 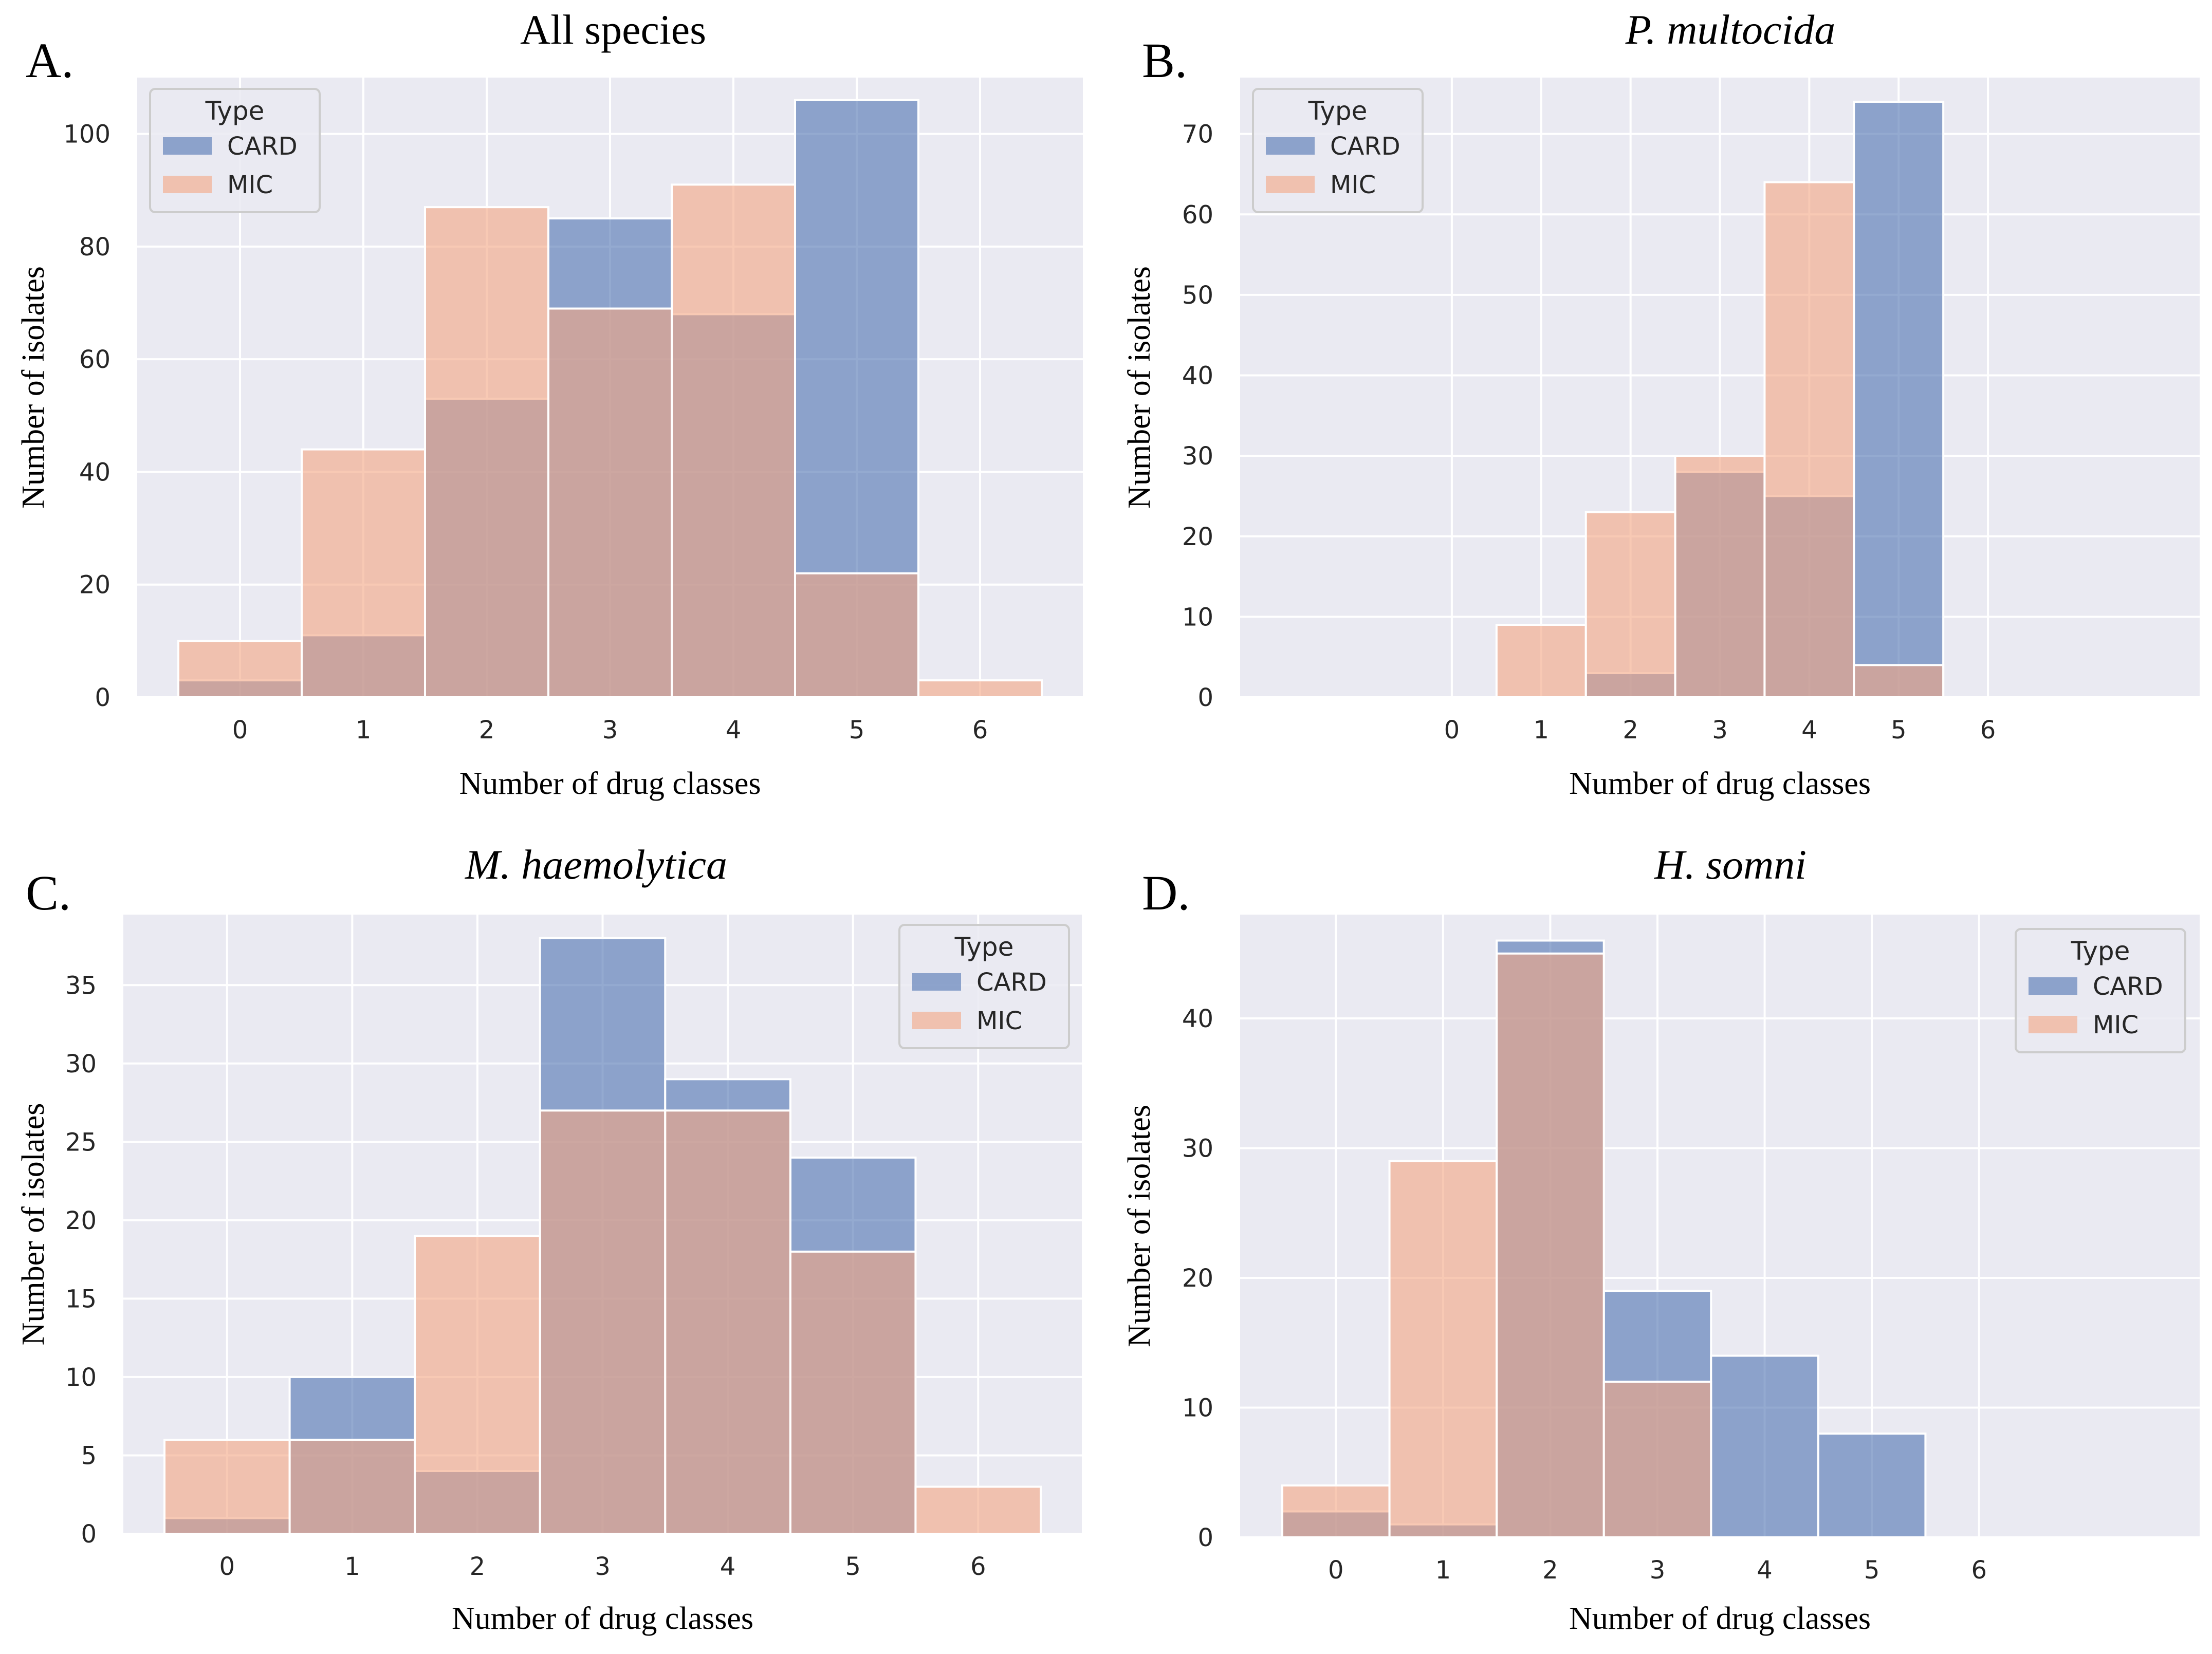 What do you see at coordinates (94, 472) in the screenshot?
I see `y-tick-label: 40` at bounding box center [94, 472].